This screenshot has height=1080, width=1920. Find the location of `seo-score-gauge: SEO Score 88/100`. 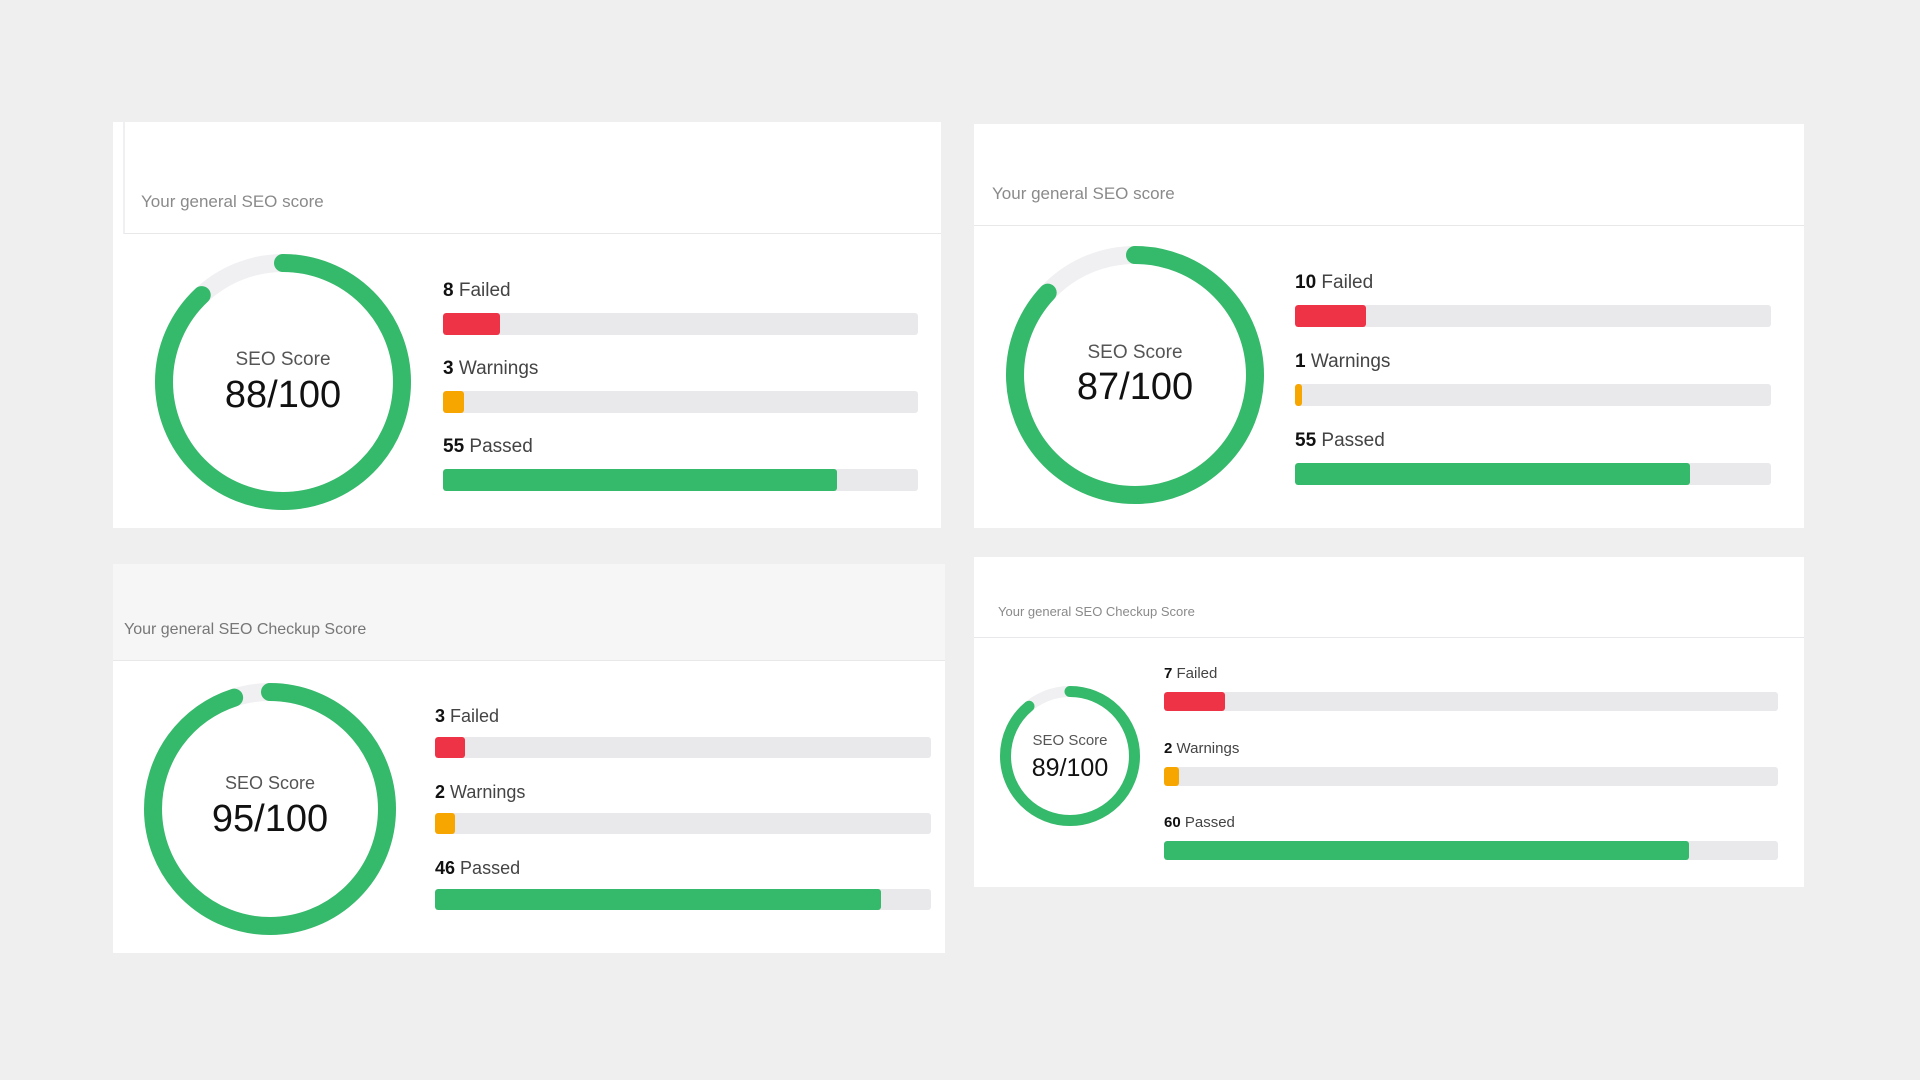

seo-score-gauge: SEO Score 88/100 is located at coordinates (283, 382).